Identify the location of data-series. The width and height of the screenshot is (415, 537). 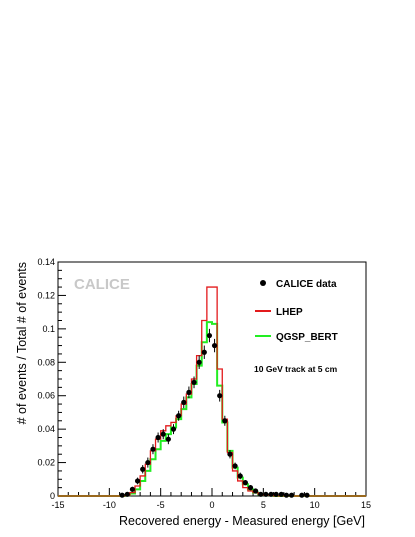
(214, 413).